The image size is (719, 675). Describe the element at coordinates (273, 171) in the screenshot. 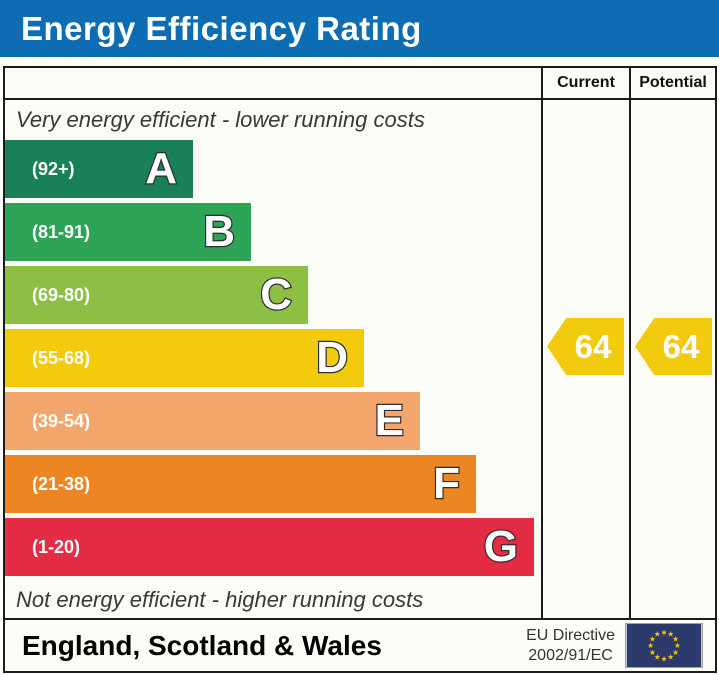

I see `band-row-a: (92+) A` at that location.